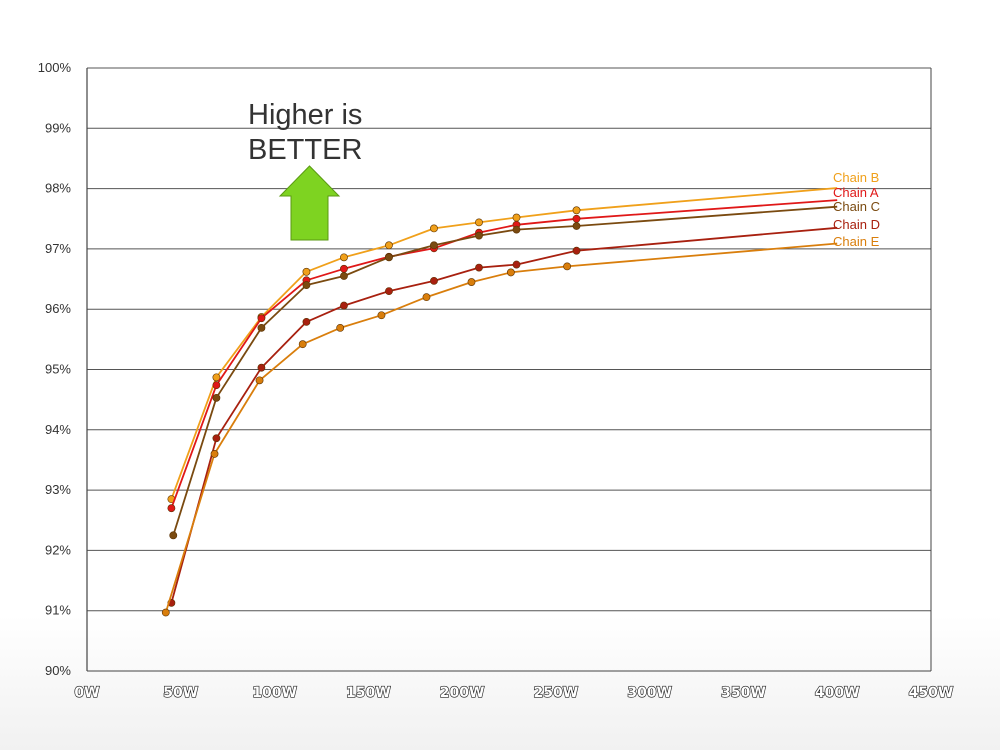  What do you see at coordinates (55, 67) in the screenshot?
I see `y-tick-label: 100%` at bounding box center [55, 67].